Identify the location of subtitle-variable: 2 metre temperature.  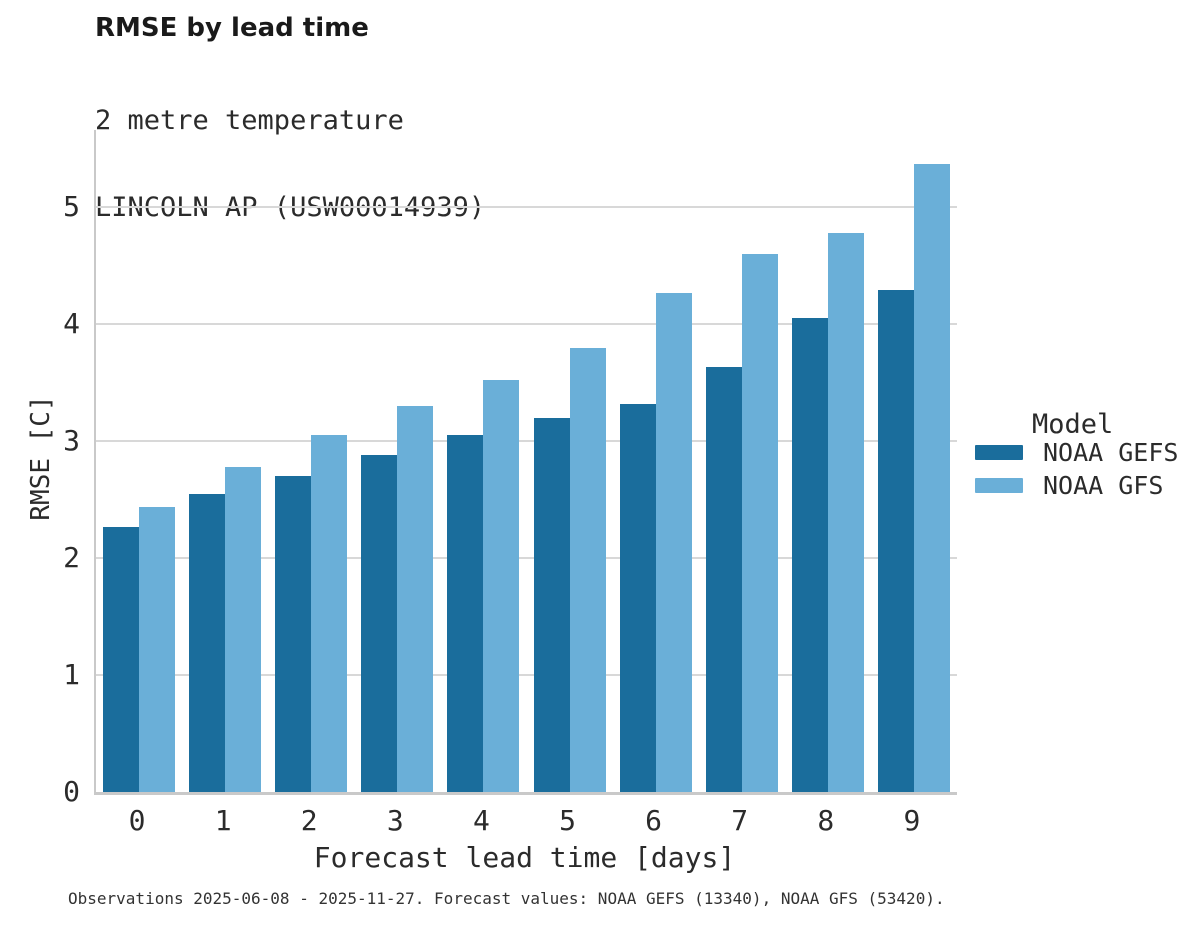
(249, 120).